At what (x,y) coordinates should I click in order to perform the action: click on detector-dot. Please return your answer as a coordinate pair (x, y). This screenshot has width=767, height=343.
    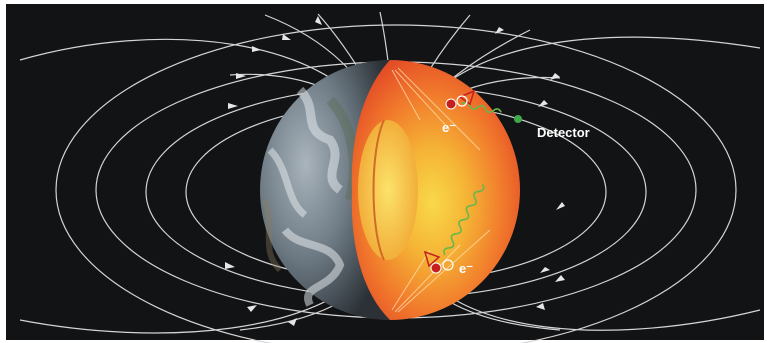
    Looking at the image, I should click on (518, 119).